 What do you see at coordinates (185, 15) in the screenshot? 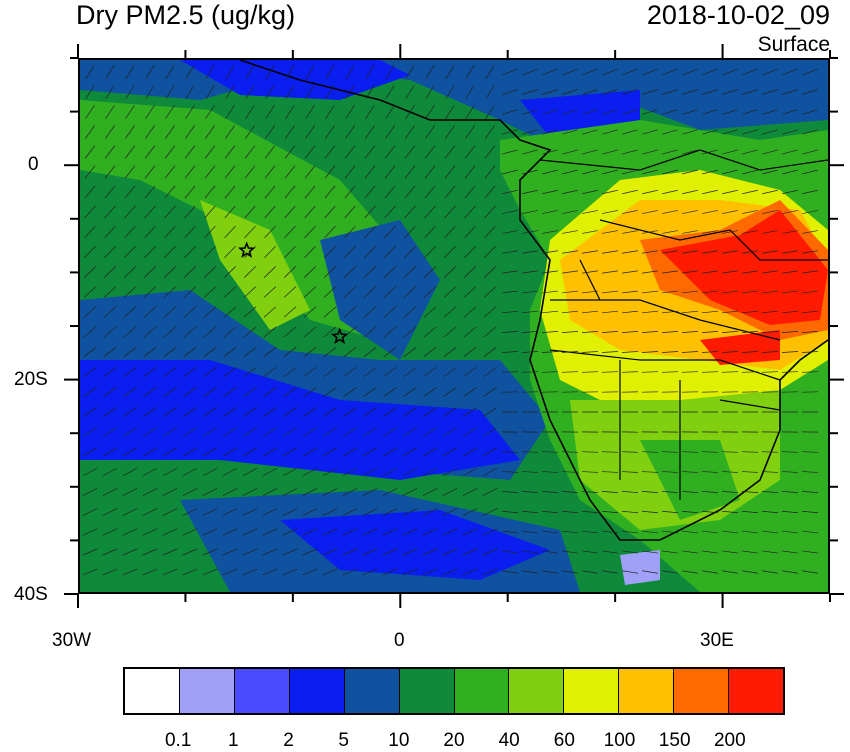
I see `plot-title: Dry PM2.5 (ug/kg)` at bounding box center [185, 15].